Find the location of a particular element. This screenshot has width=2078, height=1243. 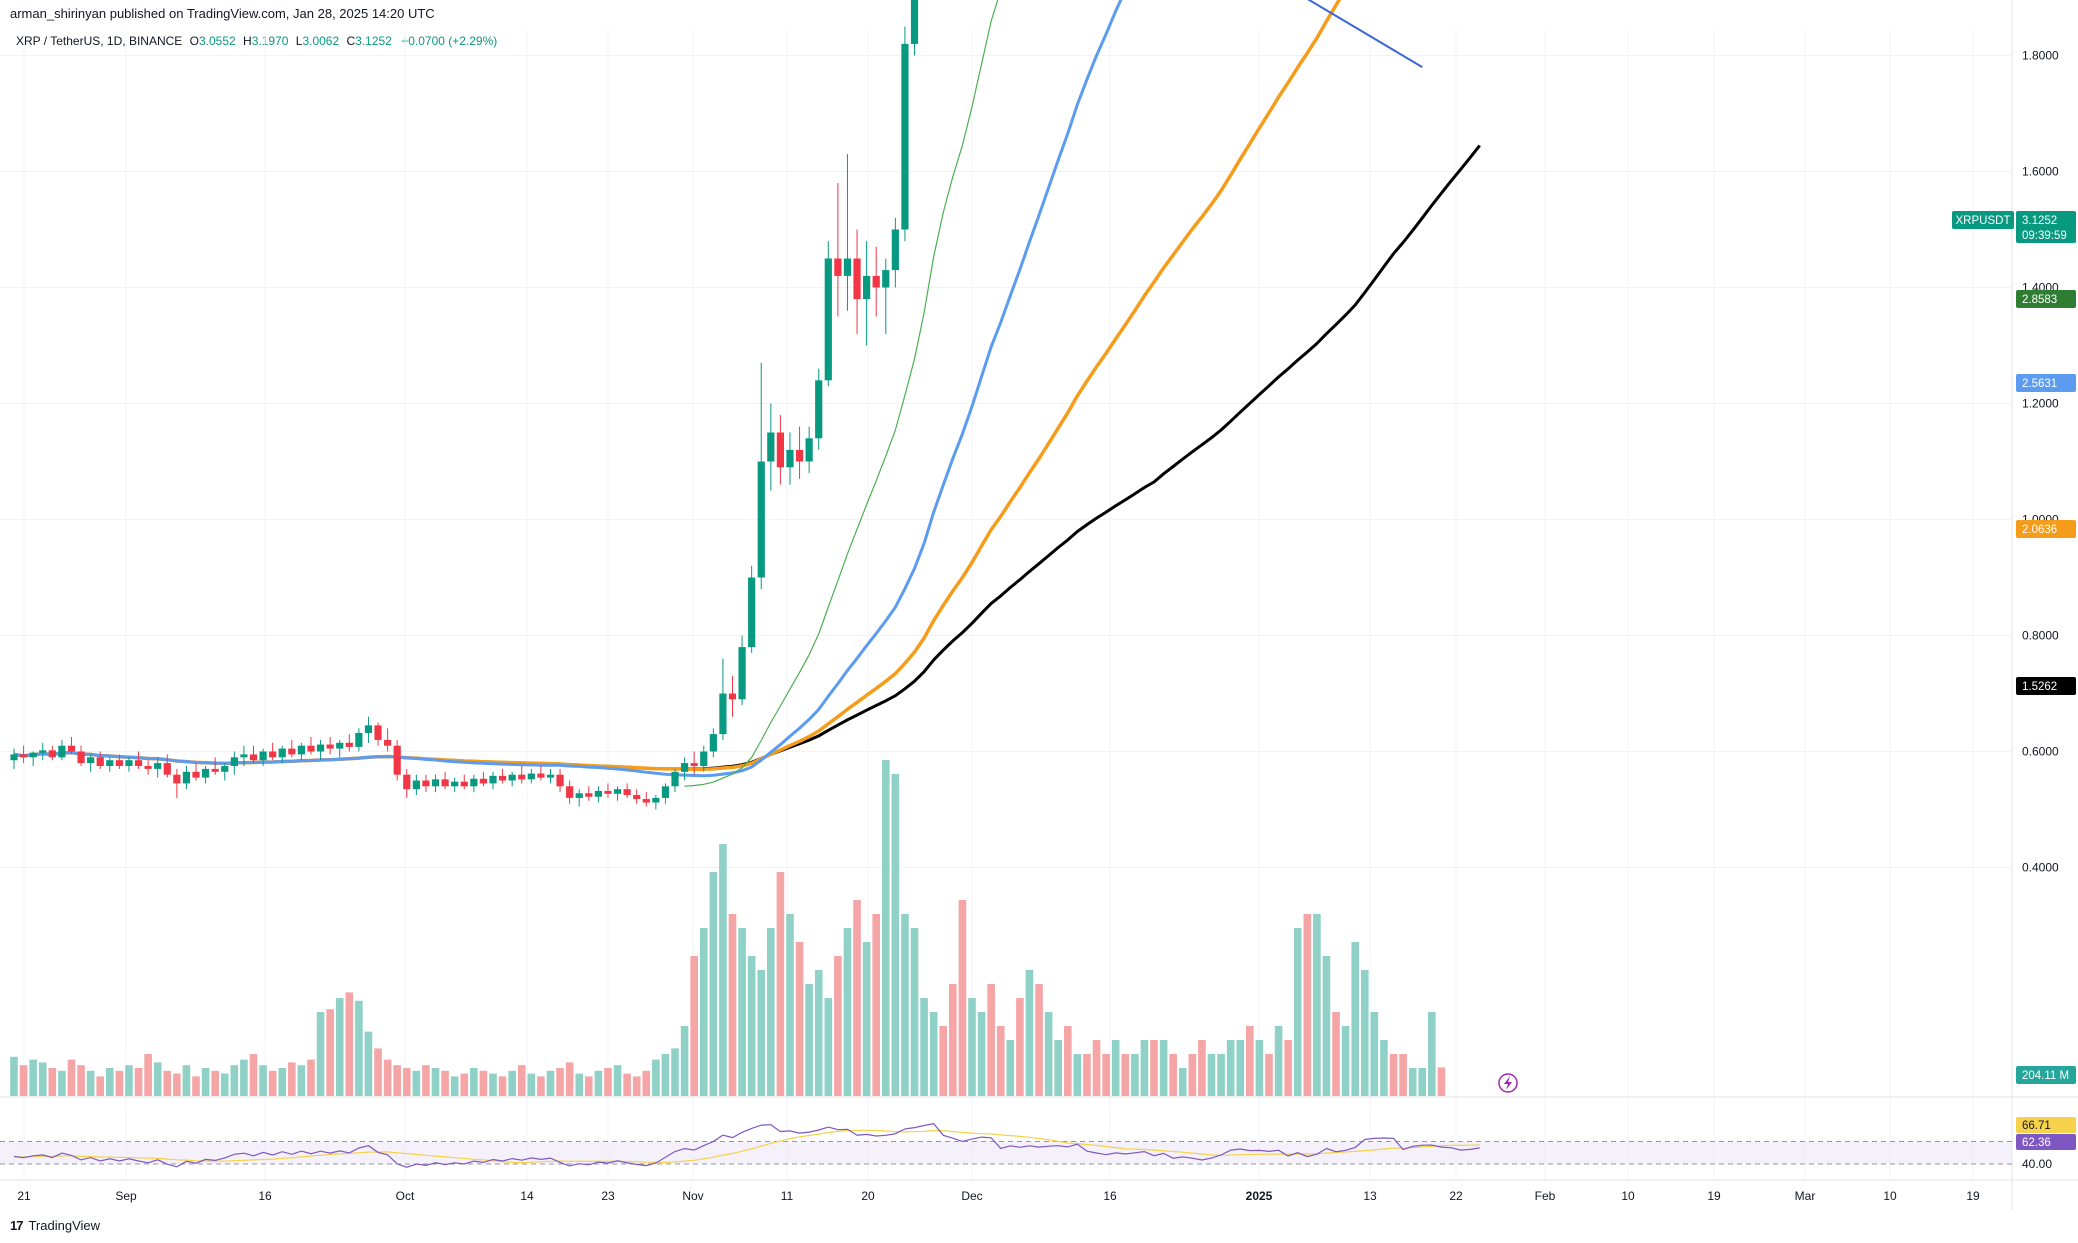

date-tick-label: Dec is located at coordinates (971, 1196).